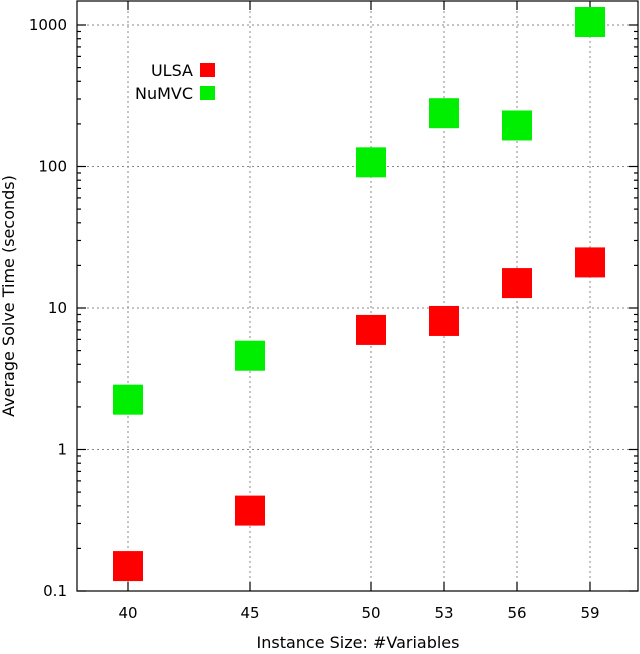 The height and width of the screenshot is (654, 640). Describe the element at coordinates (52, 167) in the screenshot. I see `y-tick-label: 100` at that location.